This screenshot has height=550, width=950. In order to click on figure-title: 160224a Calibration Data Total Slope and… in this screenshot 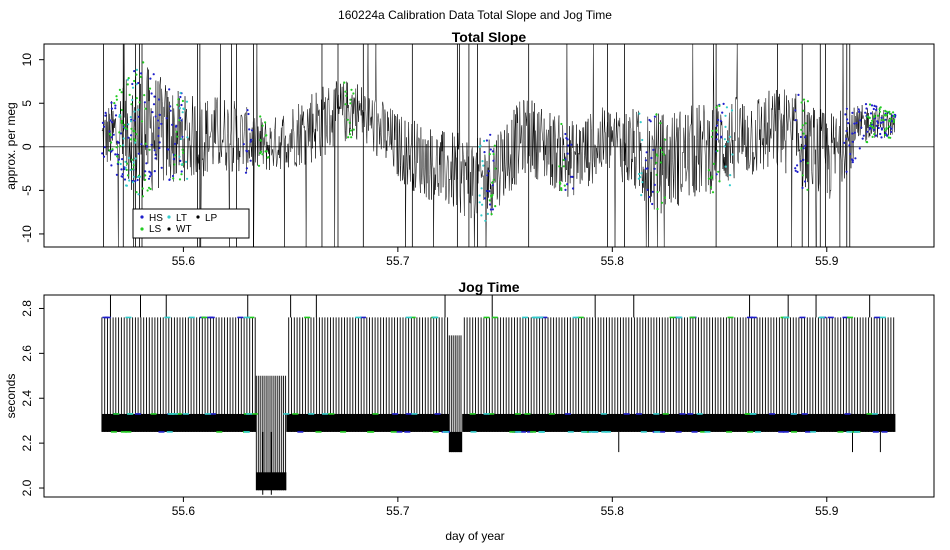, I will do `click(475, 15)`.